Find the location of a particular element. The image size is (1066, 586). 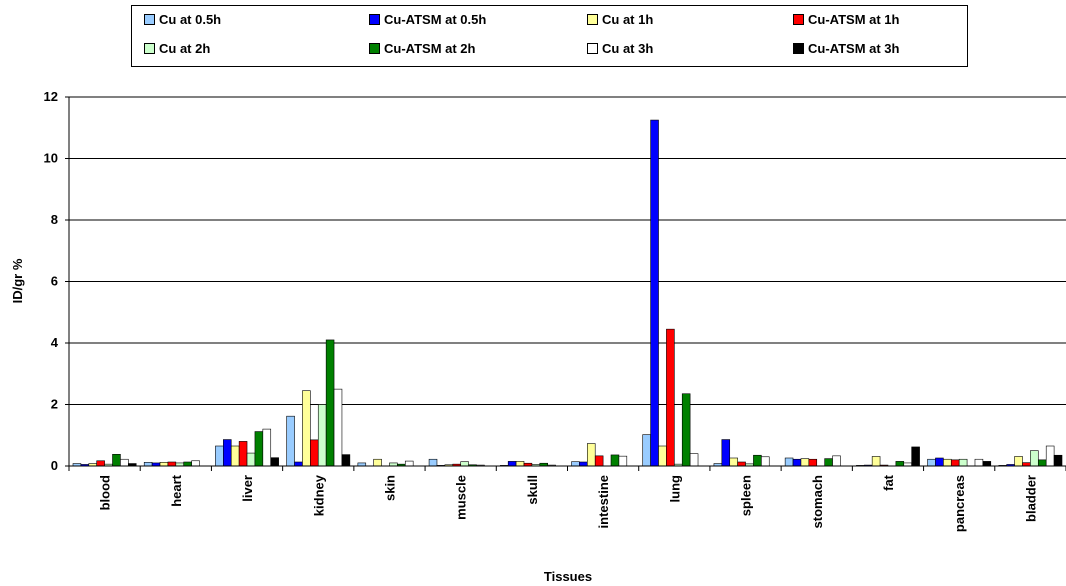

y-tick-label: 12 is located at coordinates (51, 96).